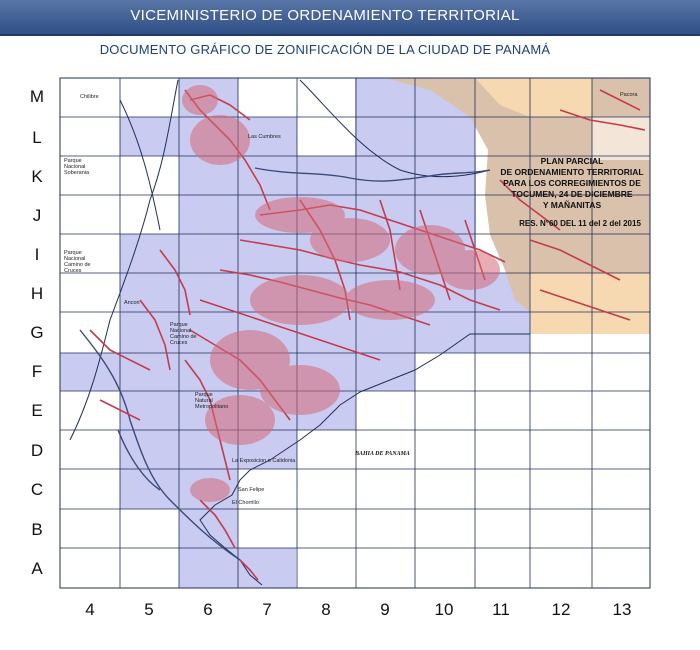 The width and height of the screenshot is (700, 650). I want to click on col-label-11: 11, so click(501, 609).